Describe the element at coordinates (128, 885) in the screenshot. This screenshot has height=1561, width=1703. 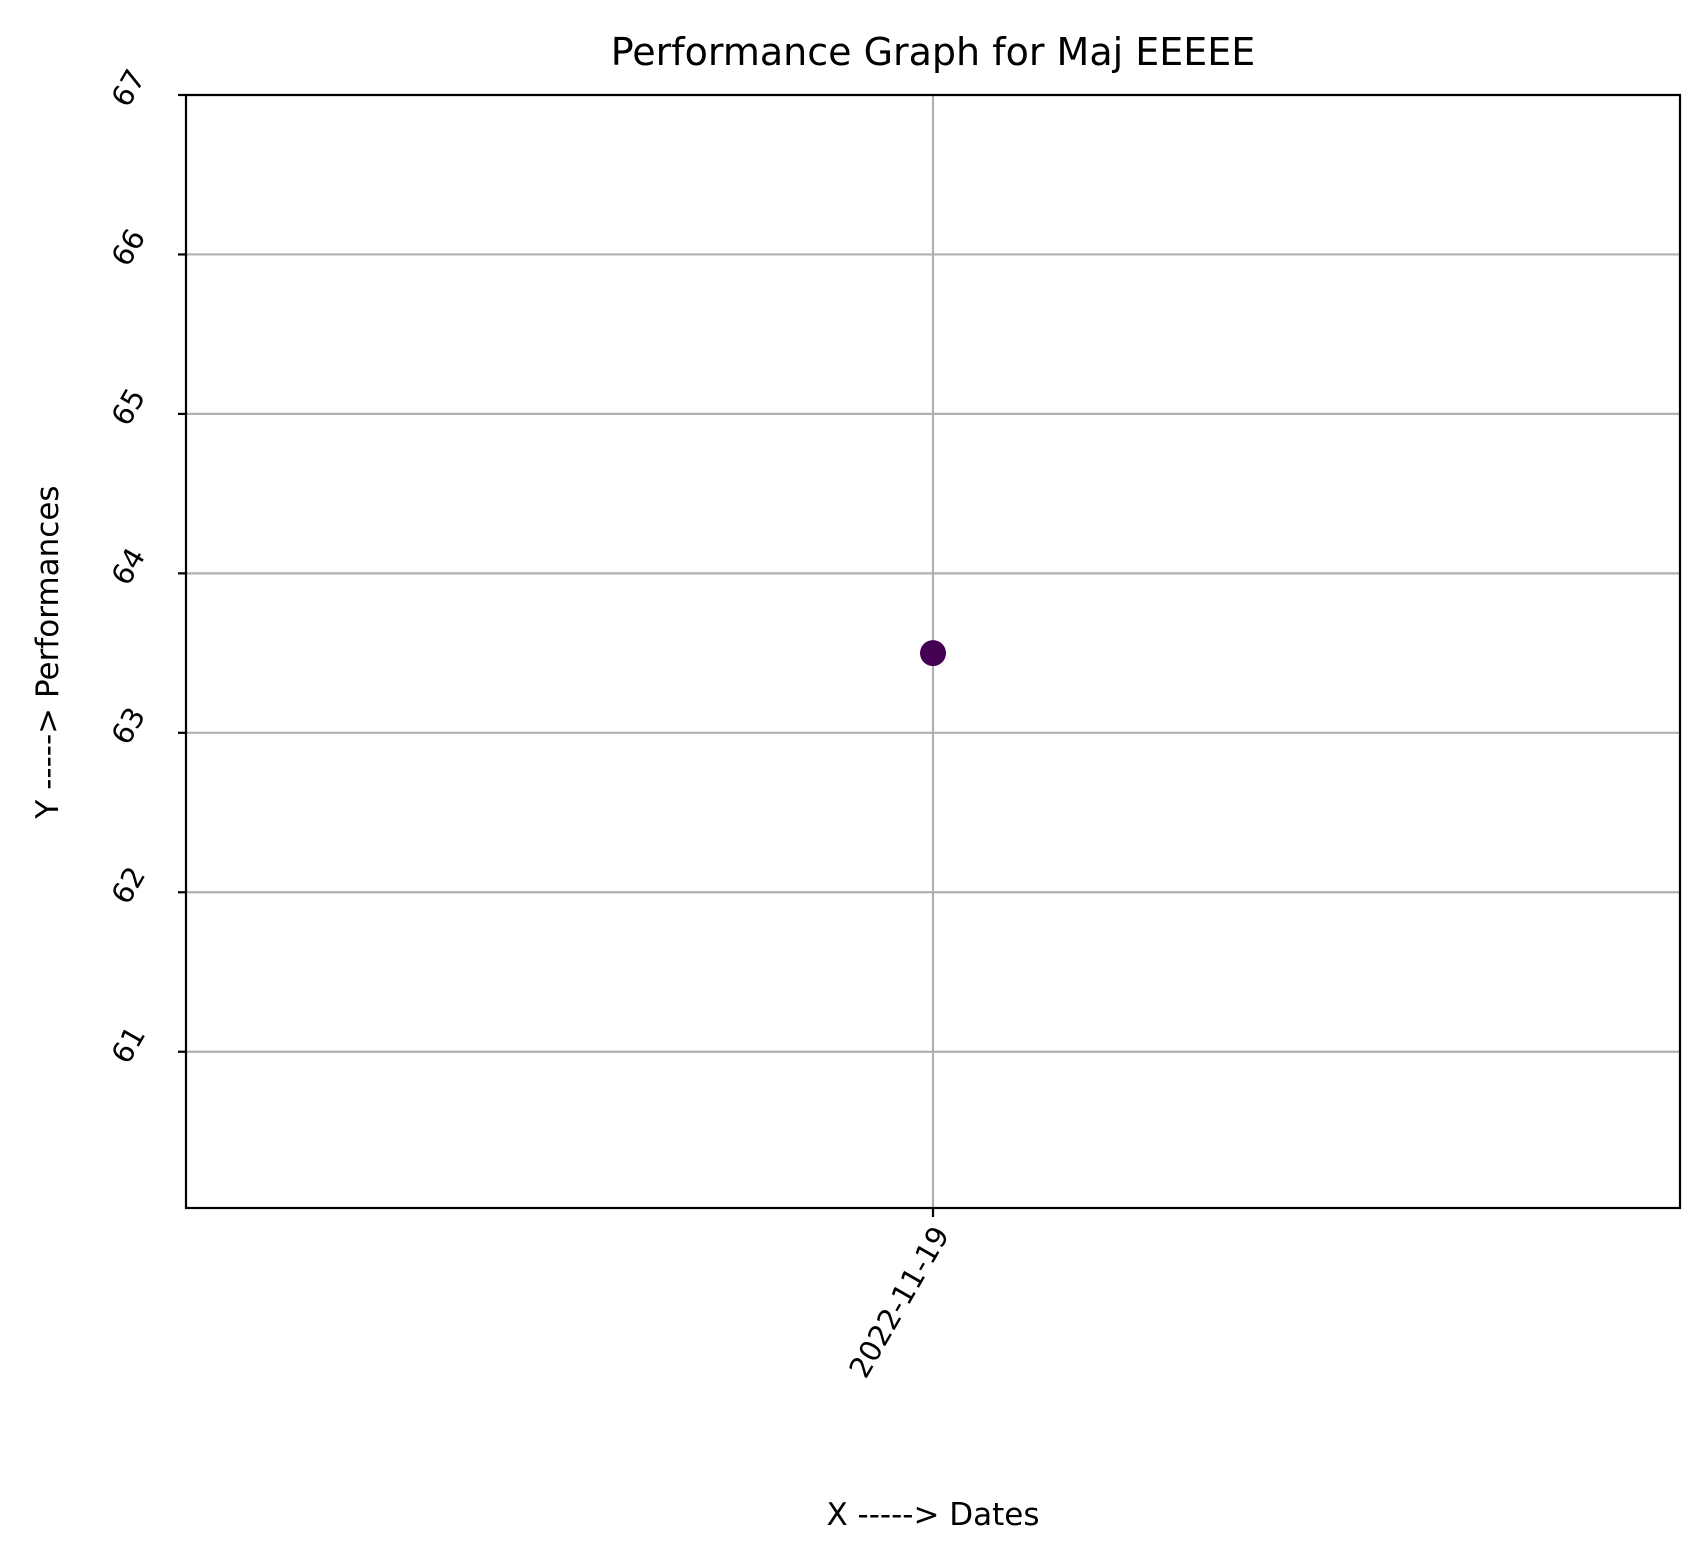
I see `y-tick-label: 62` at that location.